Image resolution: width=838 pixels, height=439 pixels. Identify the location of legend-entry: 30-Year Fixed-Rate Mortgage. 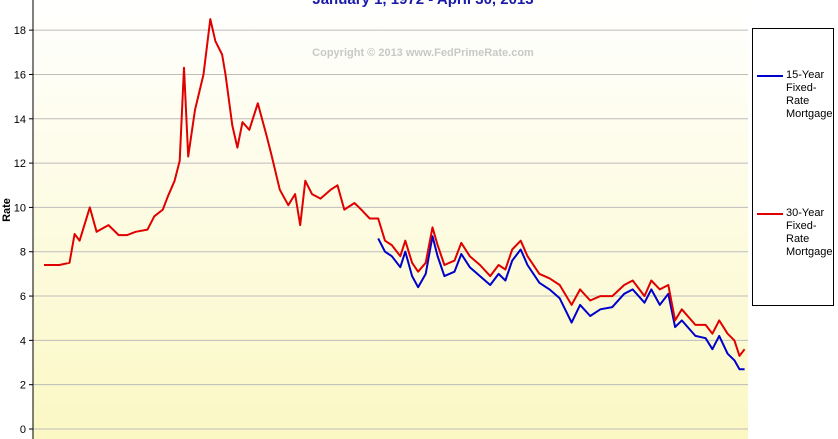
(797, 233).